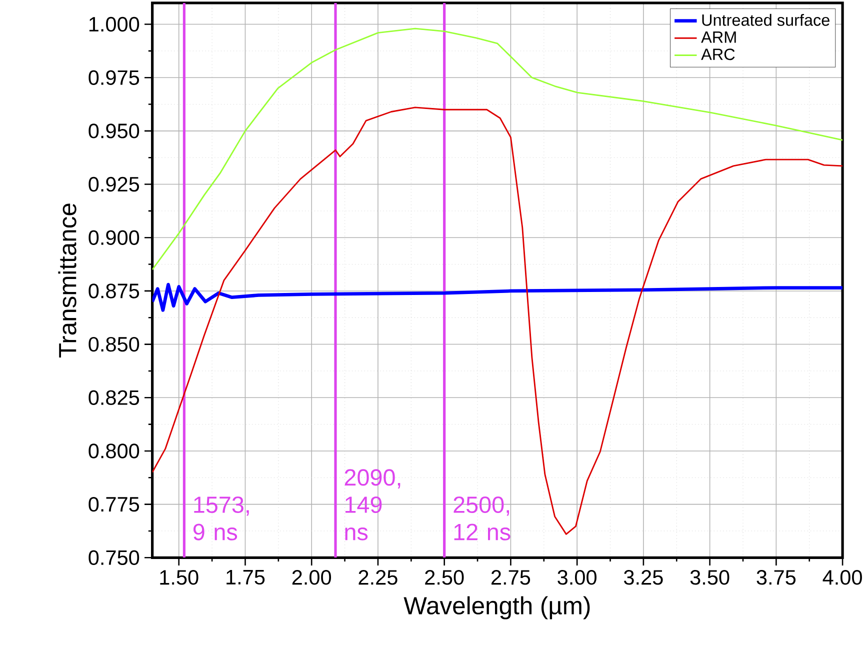 The height and width of the screenshot is (645, 864). Describe the element at coordinates (710, 577) in the screenshot. I see `x-tick-label: 3.50` at that location.